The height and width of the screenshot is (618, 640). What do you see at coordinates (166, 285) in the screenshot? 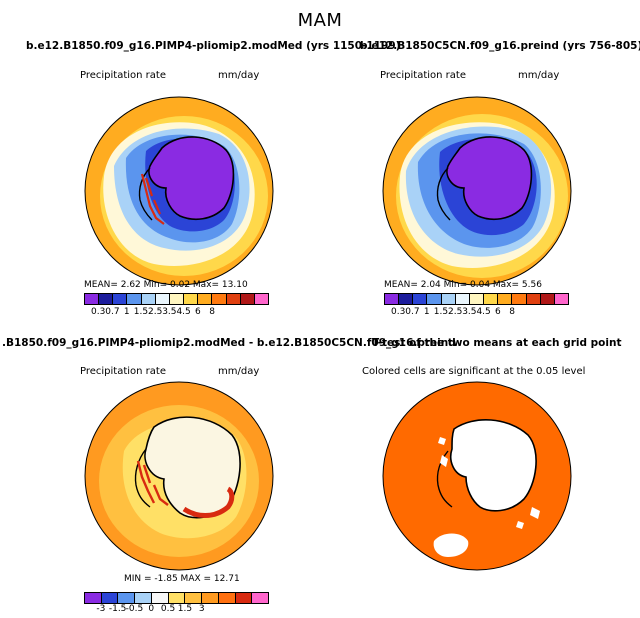
I see `stats-top-left: MEAN= 2.62 Min= 0.02 Max= 13.10` at bounding box center [166, 285].